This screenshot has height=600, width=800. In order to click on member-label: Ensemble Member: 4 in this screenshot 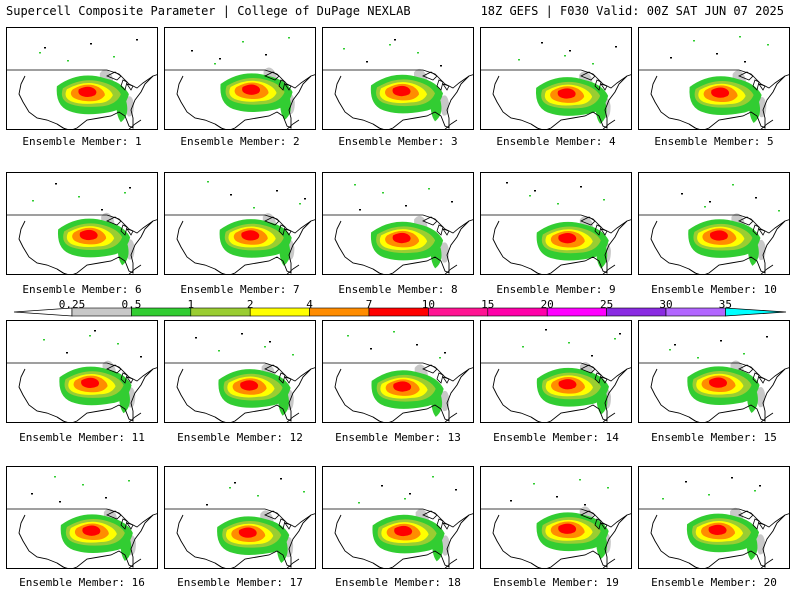, I will do `click(556, 141)`.